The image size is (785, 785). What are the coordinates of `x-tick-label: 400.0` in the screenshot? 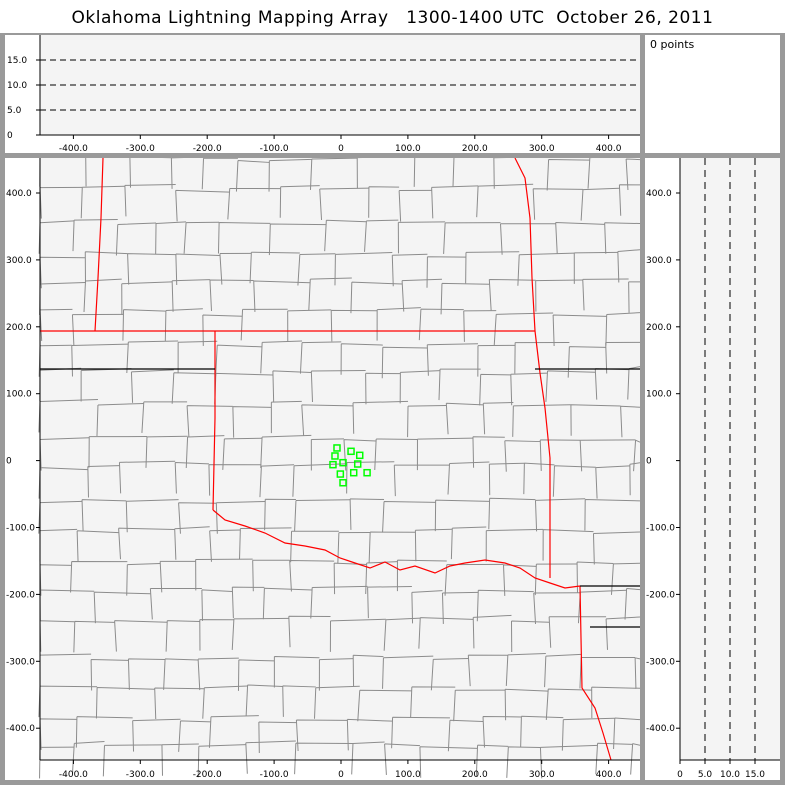 It's located at (609, 775).